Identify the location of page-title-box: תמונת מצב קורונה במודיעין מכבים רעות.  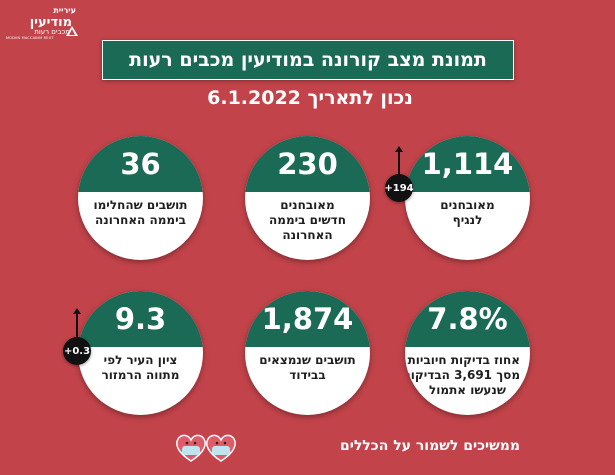
(308, 60).